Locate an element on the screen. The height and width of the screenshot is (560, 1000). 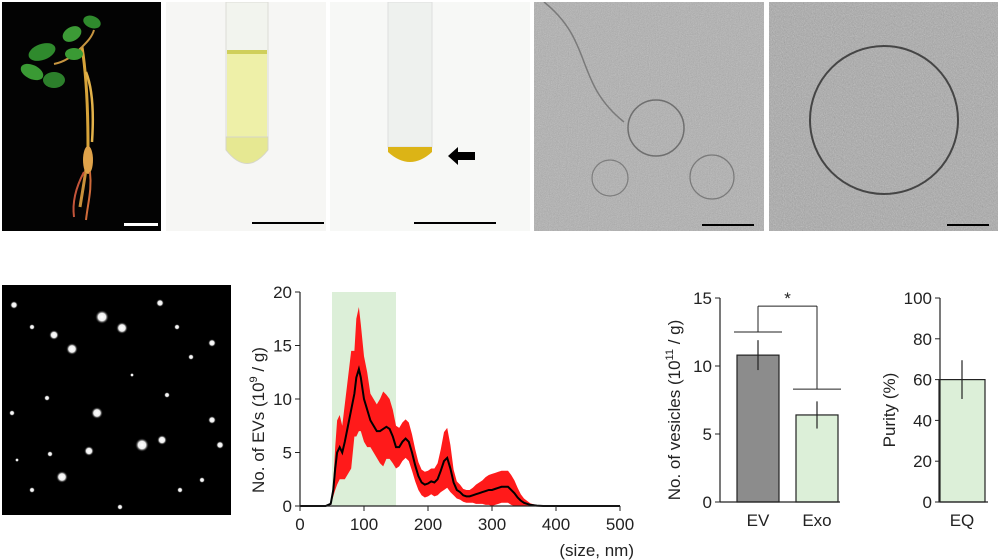
sdc-ytick-label: 5 is located at coordinates (287, 453).